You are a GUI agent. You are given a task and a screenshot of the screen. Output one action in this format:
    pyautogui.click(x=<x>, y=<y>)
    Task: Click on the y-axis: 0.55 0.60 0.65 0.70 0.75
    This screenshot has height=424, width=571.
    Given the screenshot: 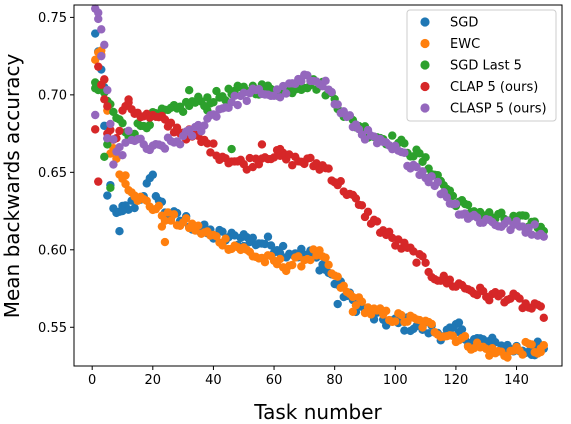 What is the action you would take?
    pyautogui.click(x=56, y=173)
    